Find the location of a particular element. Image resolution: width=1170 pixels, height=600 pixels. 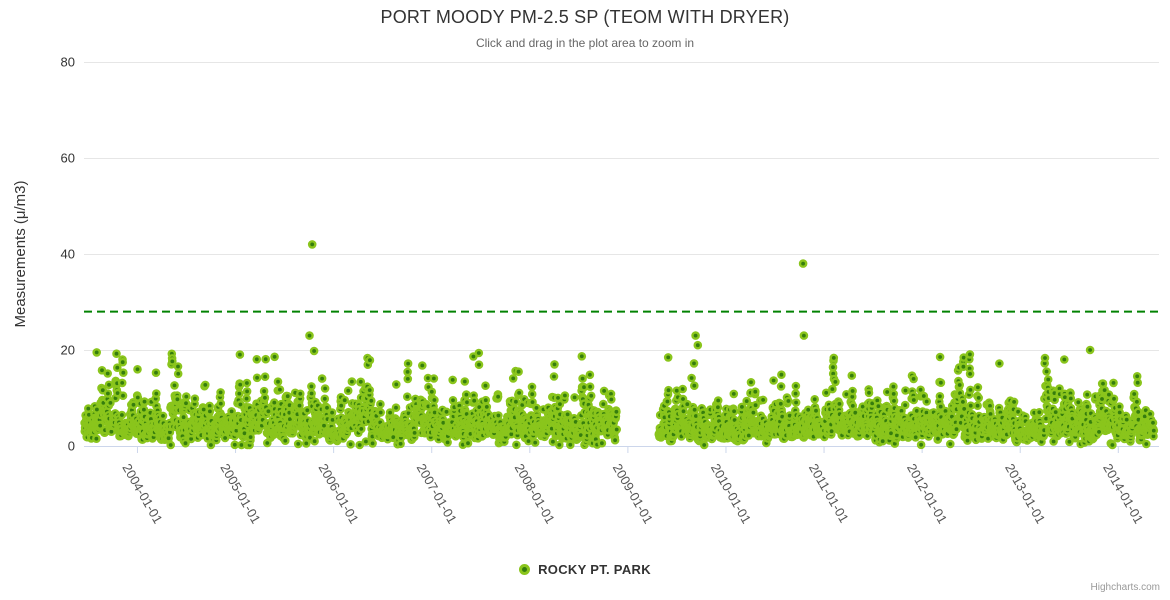

legend-item-rocky-pt-park: ROCKY PT. PARK is located at coordinates (585, 569).